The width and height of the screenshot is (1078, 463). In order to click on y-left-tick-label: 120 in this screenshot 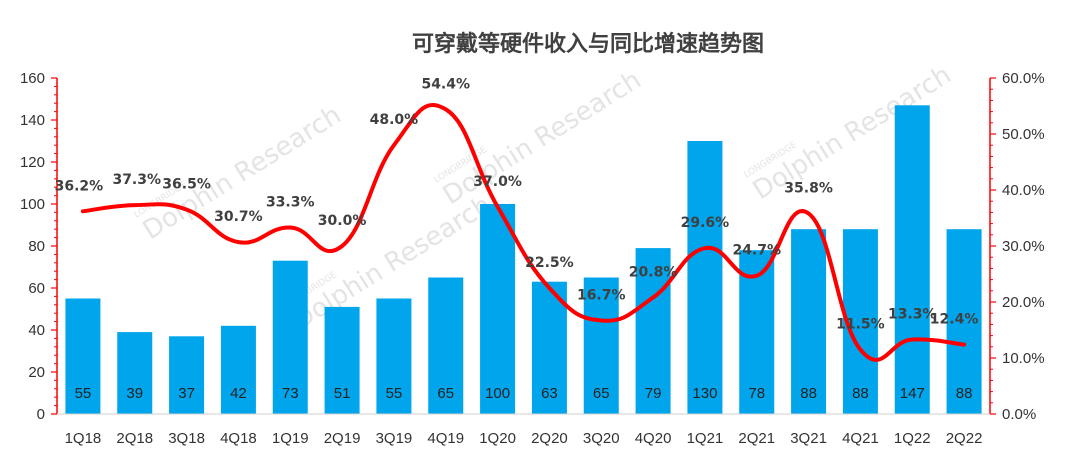, I will do `click(32, 162)`.